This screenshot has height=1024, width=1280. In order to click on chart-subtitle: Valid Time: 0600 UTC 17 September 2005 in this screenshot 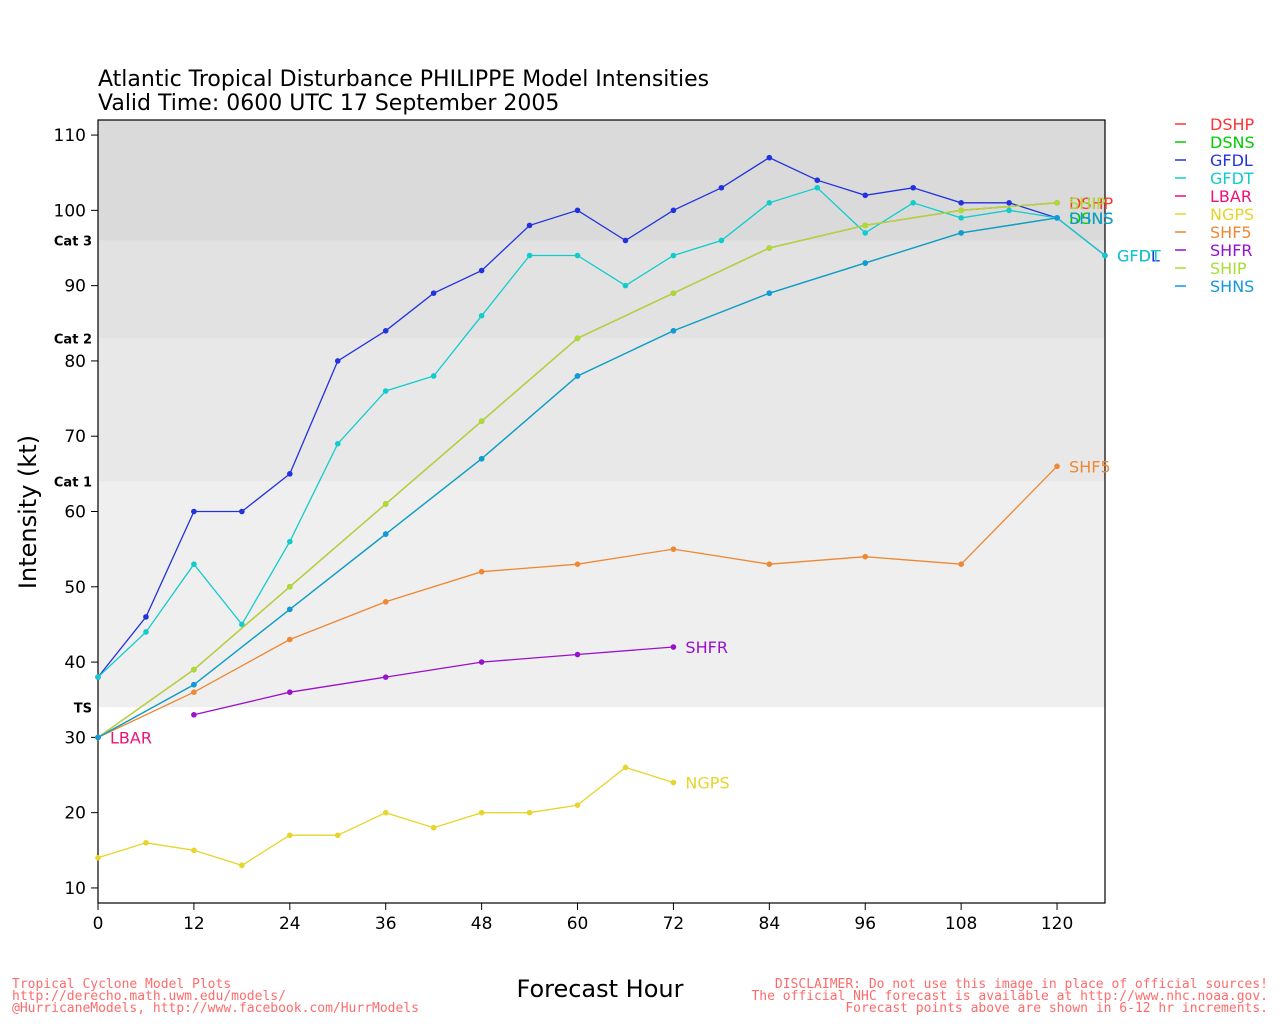, I will do `click(328, 103)`.